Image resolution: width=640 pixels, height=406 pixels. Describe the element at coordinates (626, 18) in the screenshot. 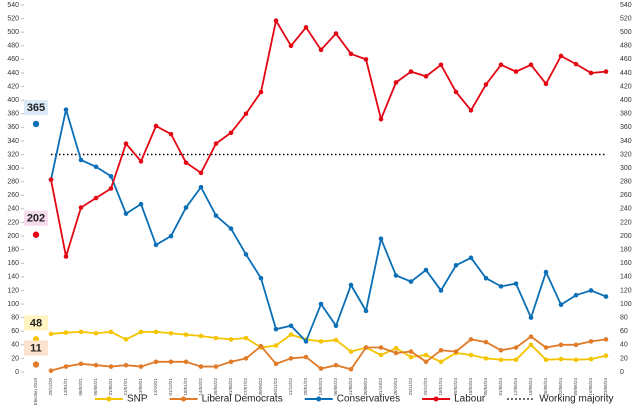

I see `y2-tick-label: 520` at that location.